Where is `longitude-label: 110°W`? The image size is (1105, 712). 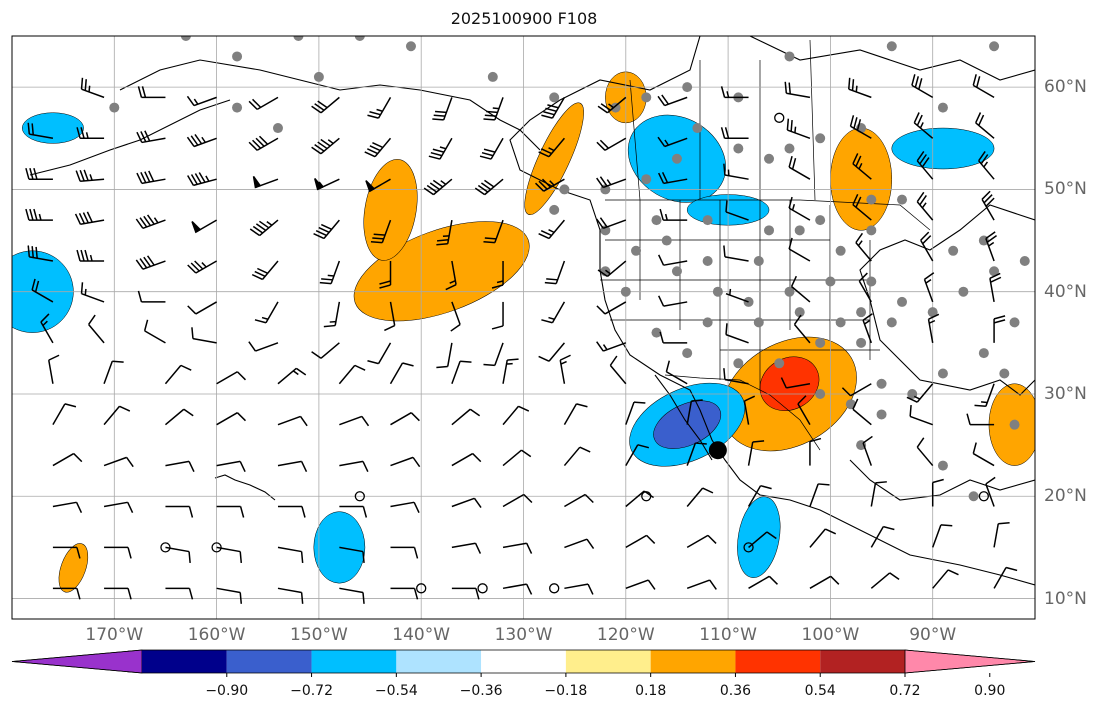
longitude-label: 110°W is located at coordinates (728, 635).